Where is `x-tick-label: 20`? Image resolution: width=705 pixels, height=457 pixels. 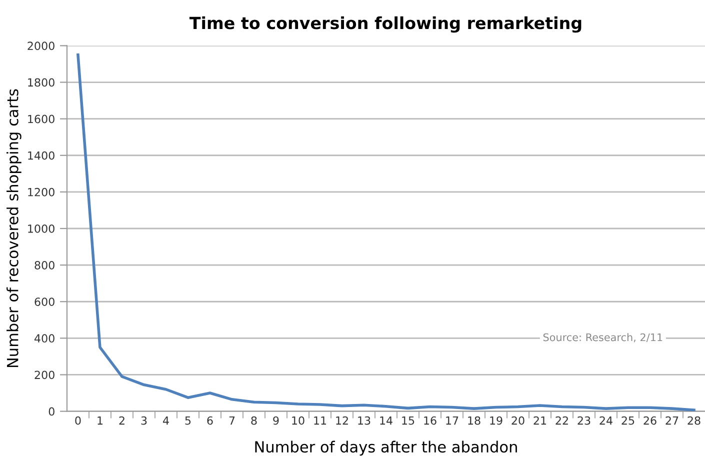
x-tick-label: 20 is located at coordinates (518, 420).